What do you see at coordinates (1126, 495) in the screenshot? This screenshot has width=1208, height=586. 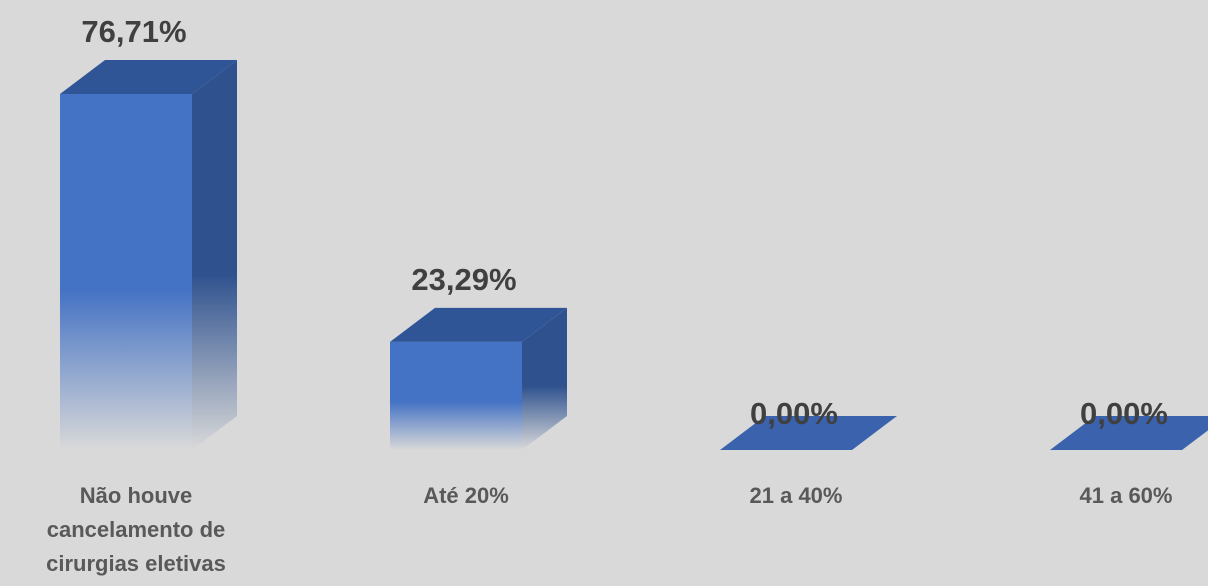 I see `category-label: 41 a 60%` at bounding box center [1126, 495].